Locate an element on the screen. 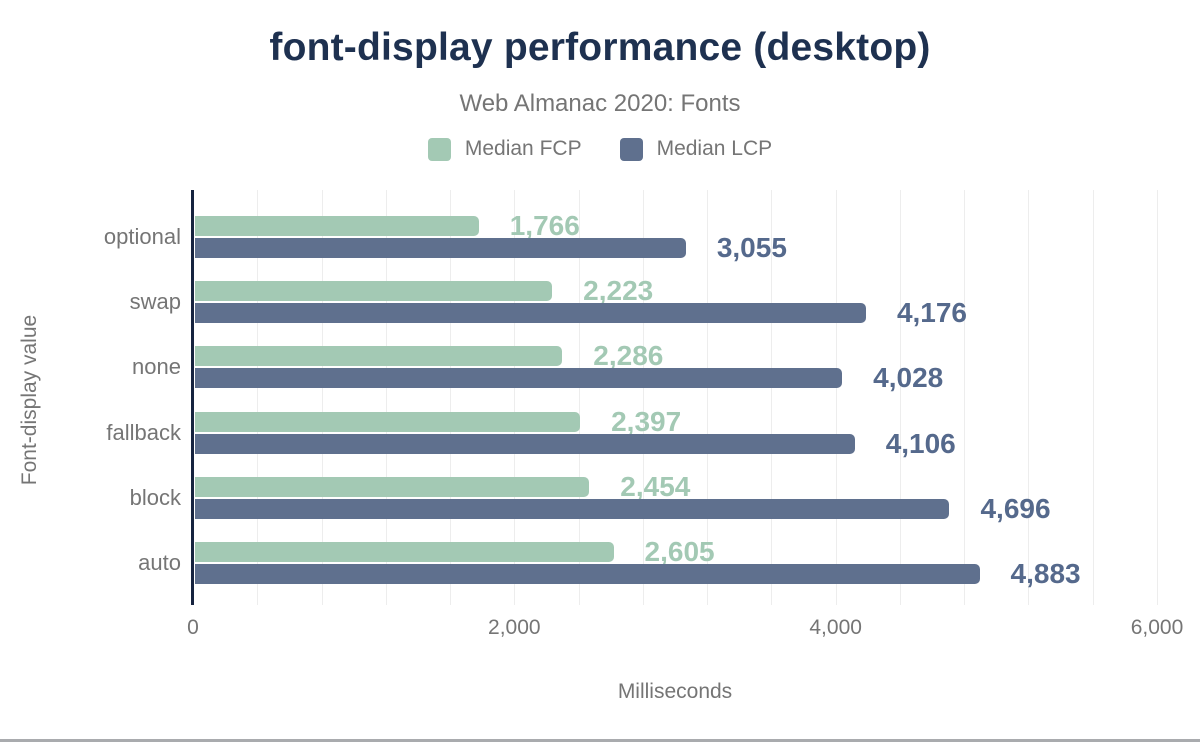 The height and width of the screenshot is (742, 1200). y-axis-line is located at coordinates (192, 397).